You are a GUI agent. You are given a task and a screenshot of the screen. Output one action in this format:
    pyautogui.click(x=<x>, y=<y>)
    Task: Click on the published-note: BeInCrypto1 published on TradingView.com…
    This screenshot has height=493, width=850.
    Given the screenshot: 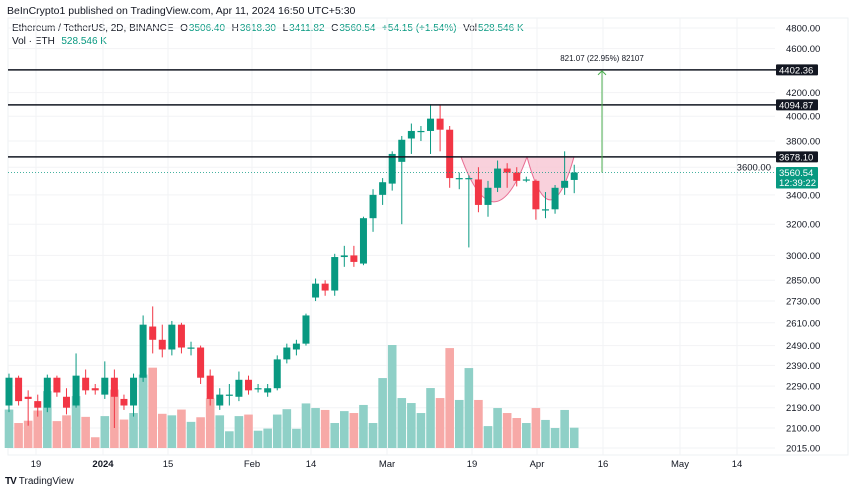 What is the action you would take?
    pyautogui.click(x=181, y=11)
    